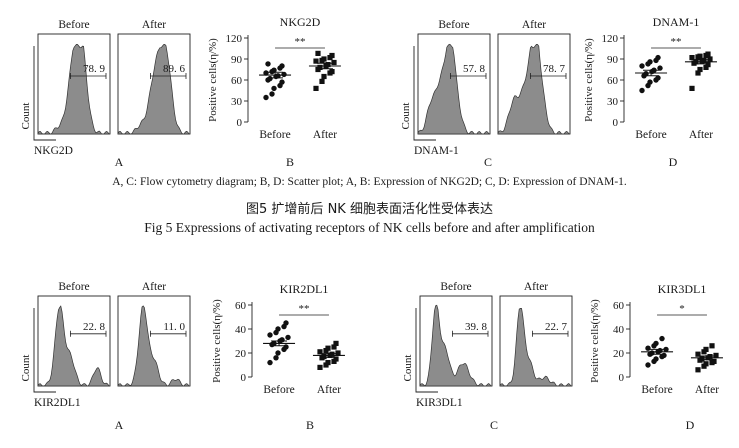  What do you see at coordinates (690, 425) in the screenshot?
I see `fig6-panel-letter: D` at bounding box center [690, 425].